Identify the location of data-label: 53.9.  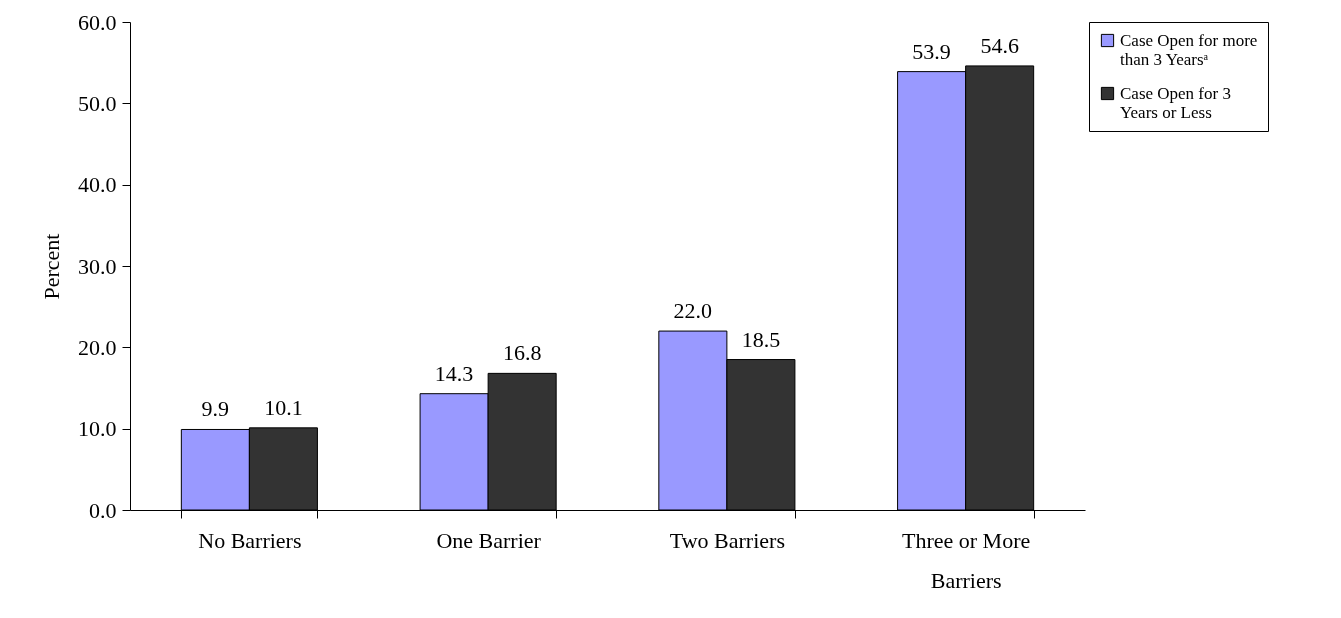
(931, 51).